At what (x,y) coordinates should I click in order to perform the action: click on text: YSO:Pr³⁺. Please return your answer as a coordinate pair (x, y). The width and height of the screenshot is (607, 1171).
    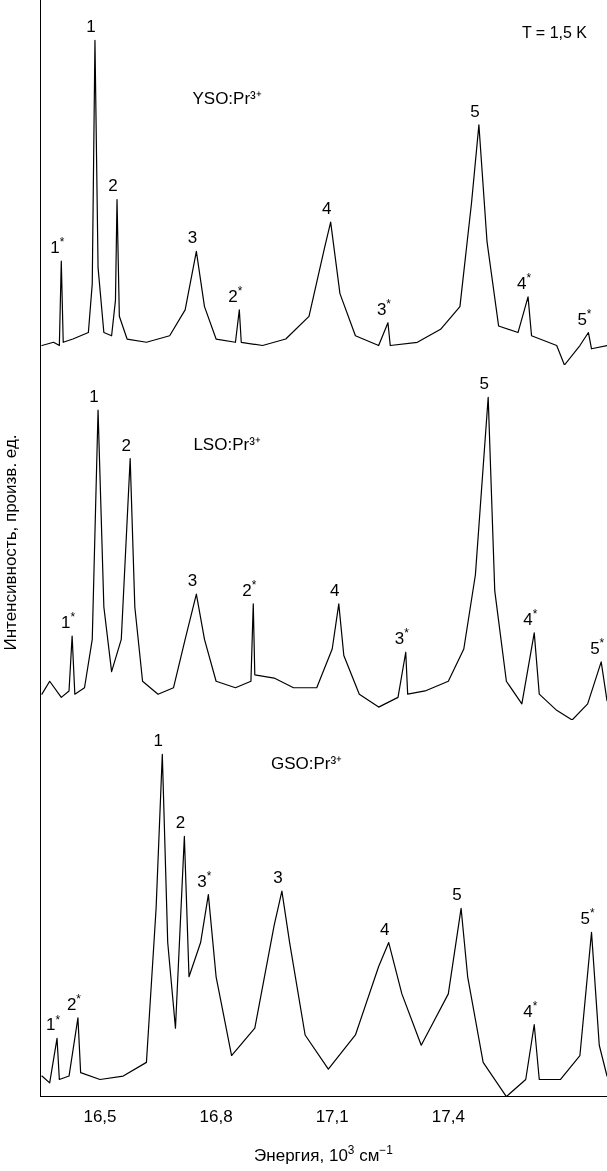
    Looking at the image, I should click on (227, 99).